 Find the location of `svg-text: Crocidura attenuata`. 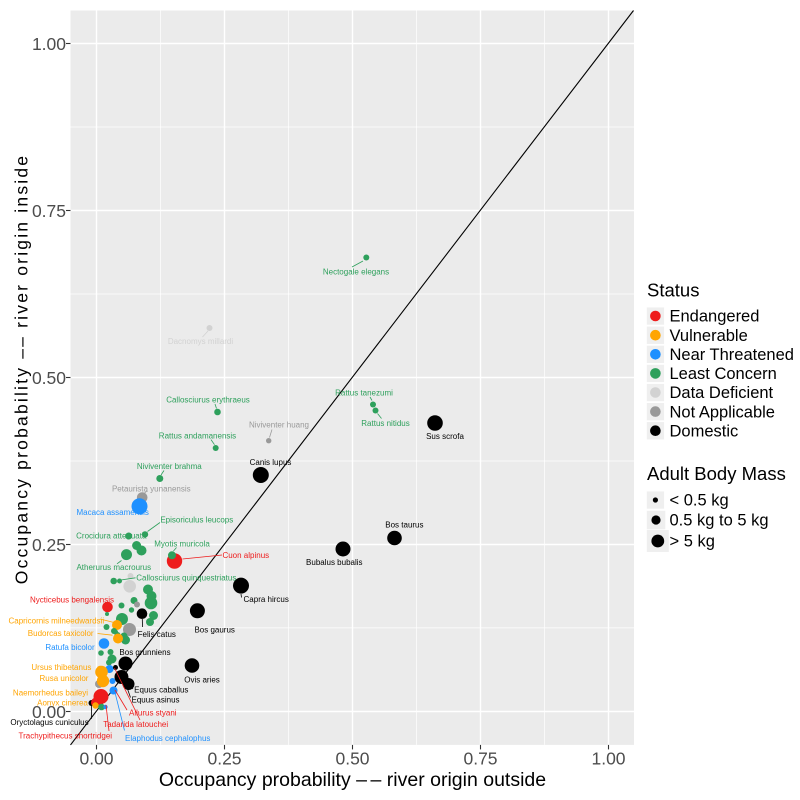

svg-text: Crocidura attenuata is located at coordinates (111, 535).